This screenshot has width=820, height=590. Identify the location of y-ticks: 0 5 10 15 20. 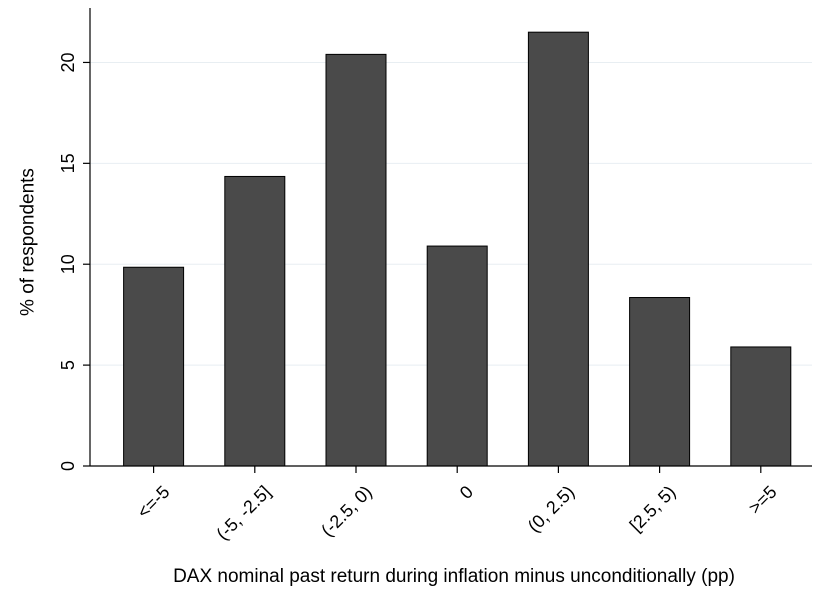
(74, 261).